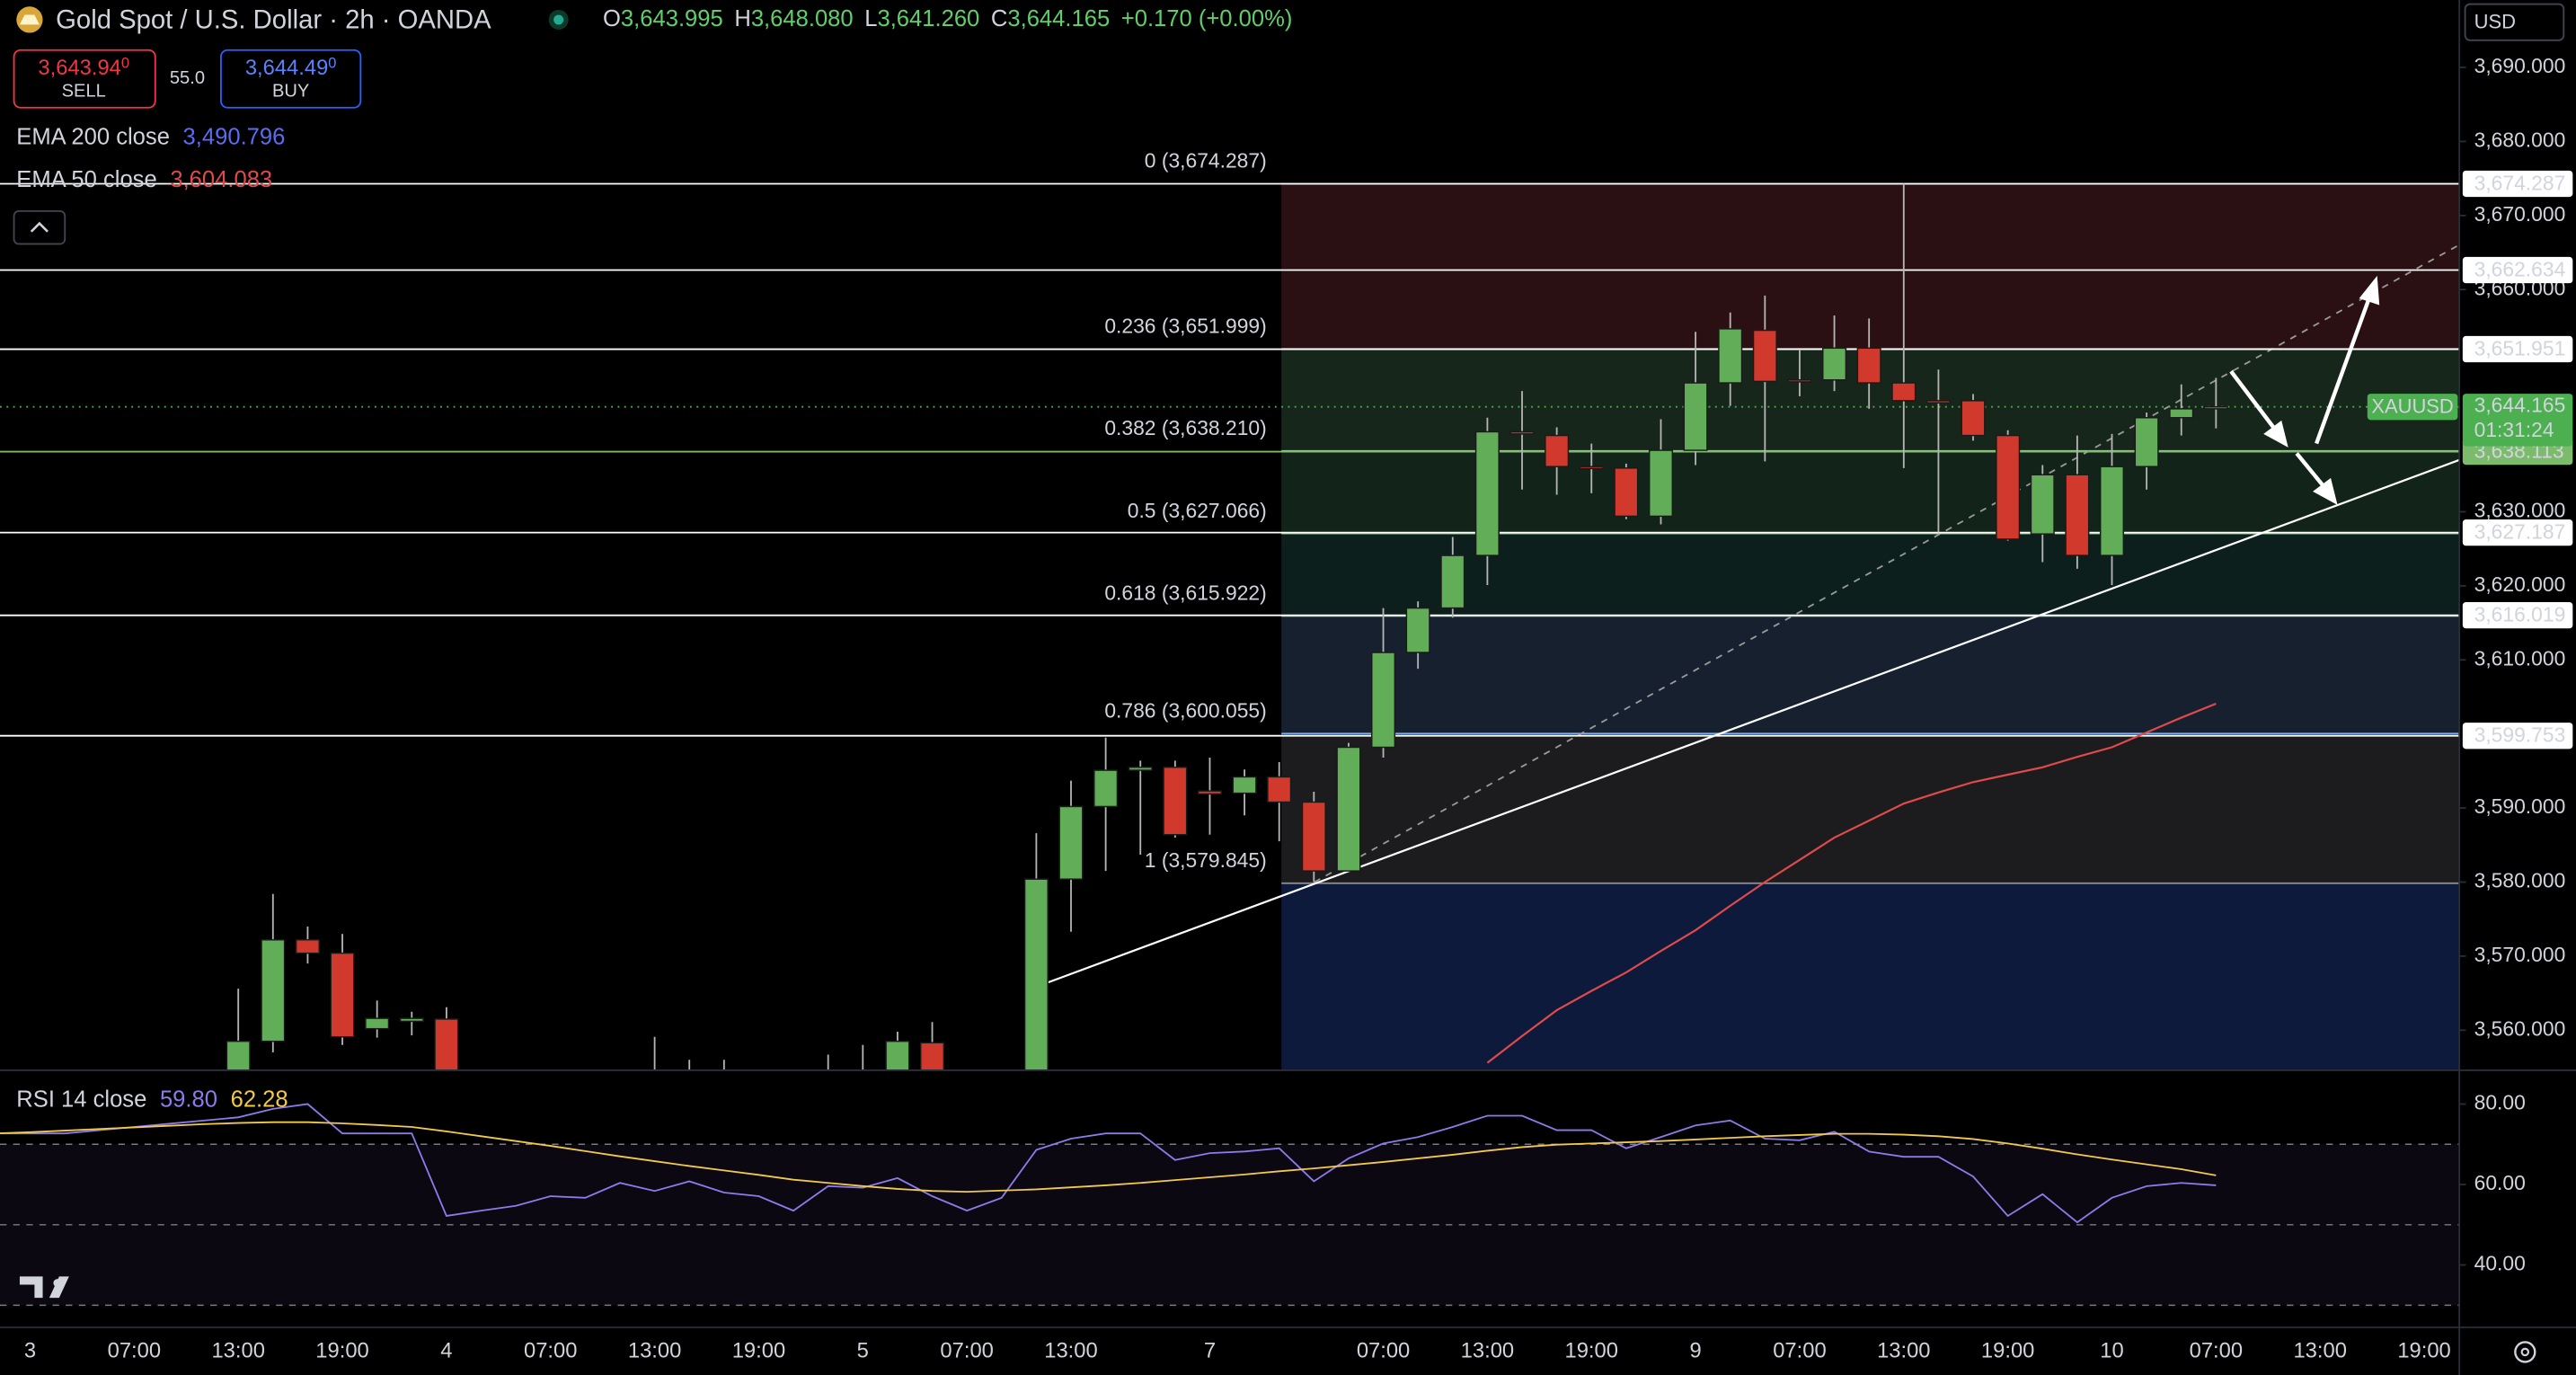 This screenshot has width=2576, height=1375. Describe the element at coordinates (2304, 390) in the screenshot. I see `arrows` at that location.